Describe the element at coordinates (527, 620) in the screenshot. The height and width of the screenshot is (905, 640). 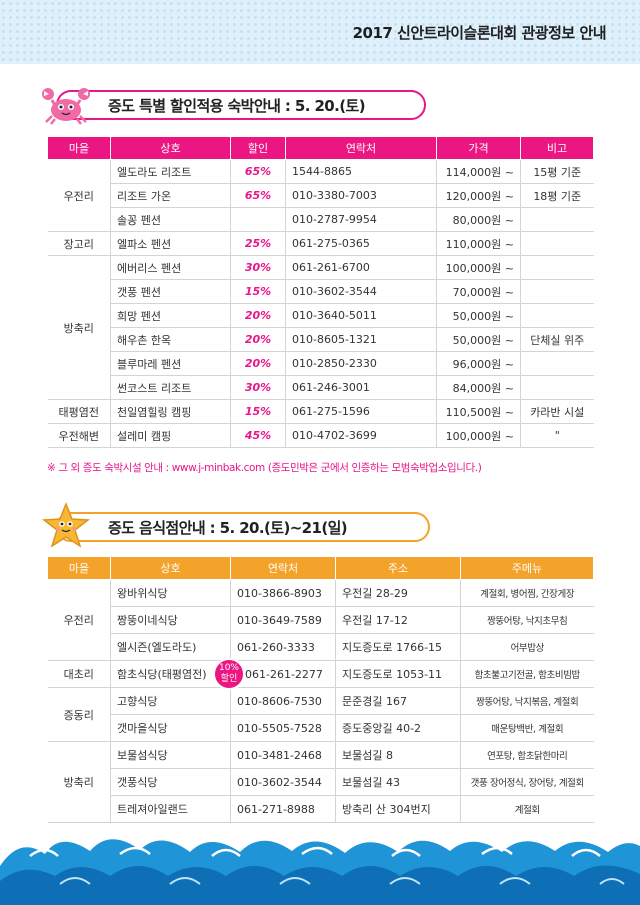
I see `menu: 짱뚱어탕, 낙지초무침` at that location.